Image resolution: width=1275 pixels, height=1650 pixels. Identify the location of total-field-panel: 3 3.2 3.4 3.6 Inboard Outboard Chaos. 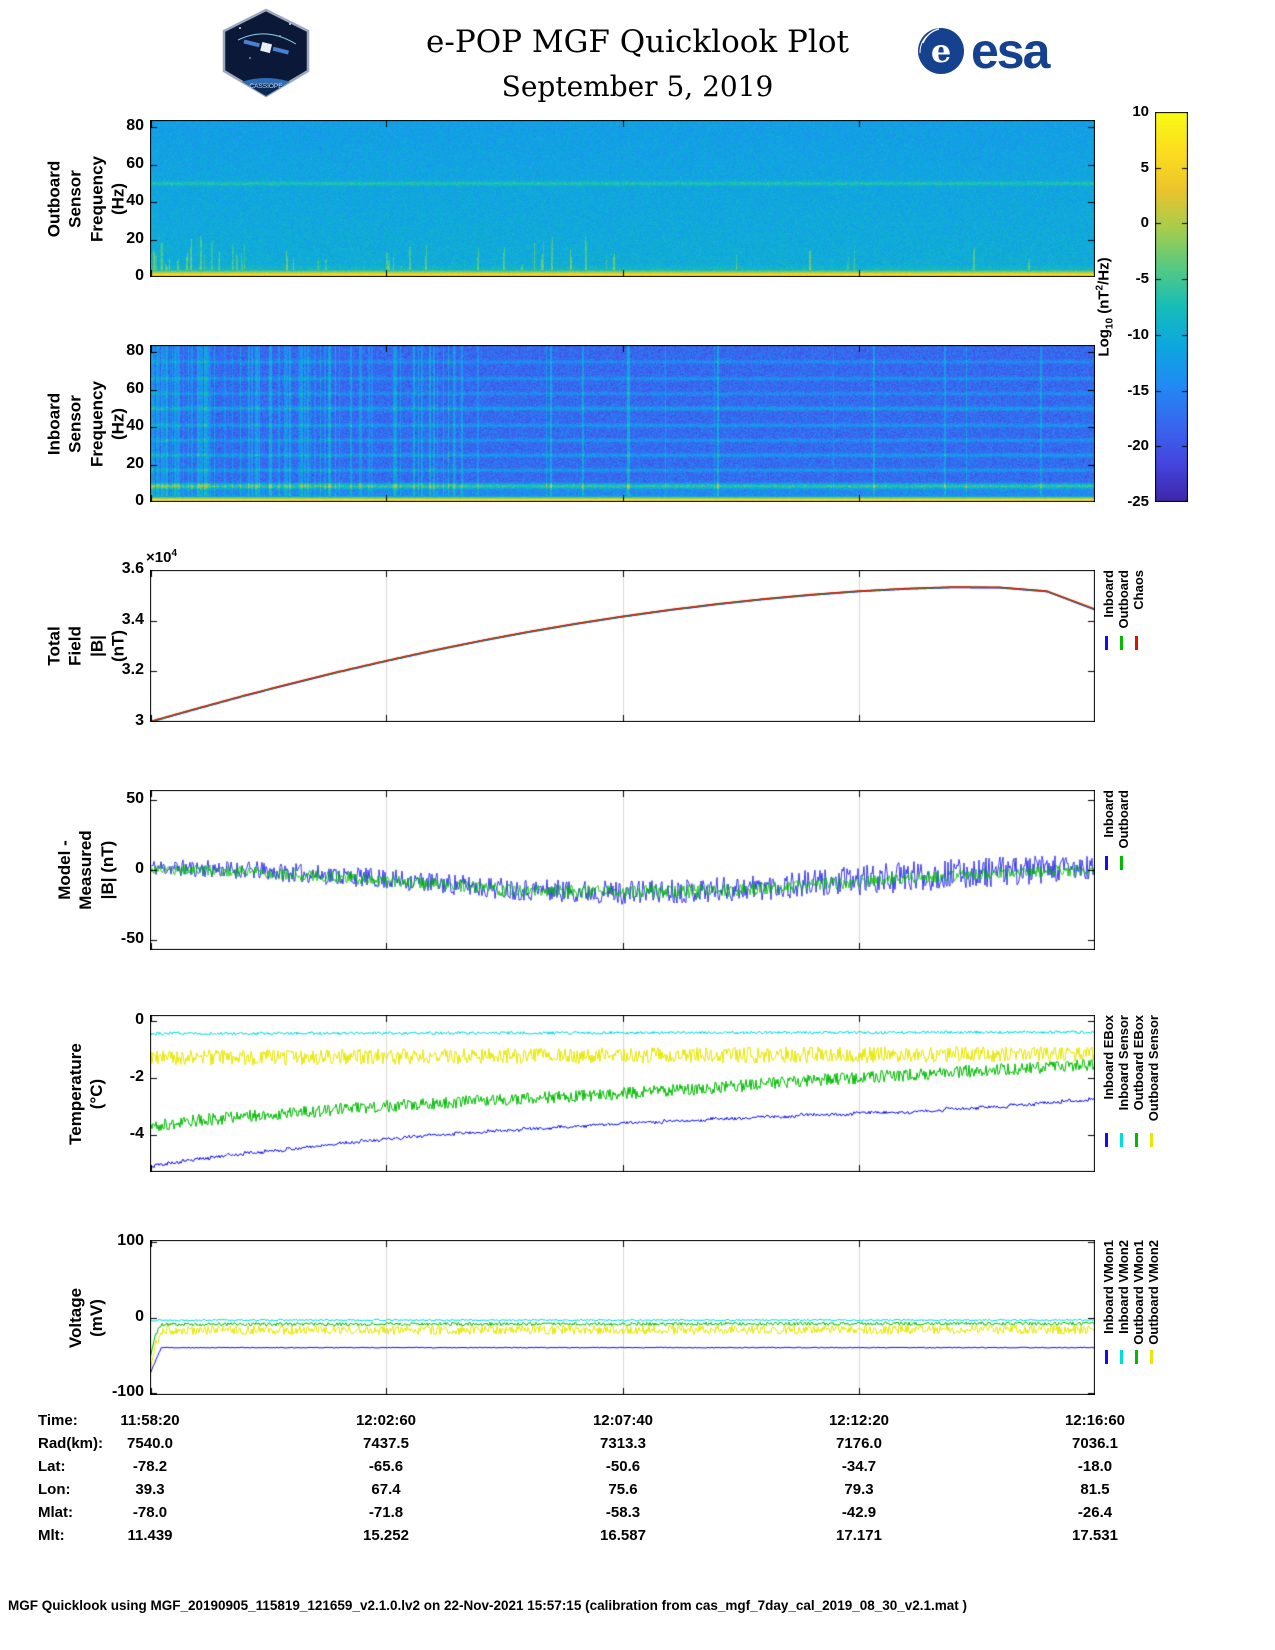
(634, 644).